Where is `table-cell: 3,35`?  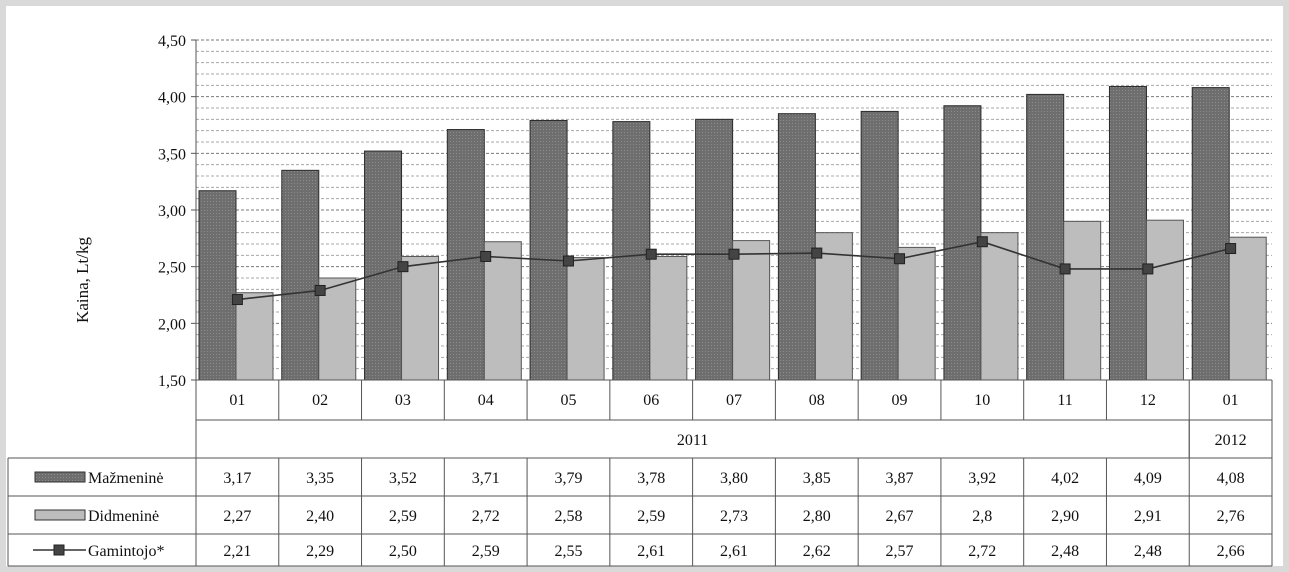 table-cell: 3,35 is located at coordinates (320, 478).